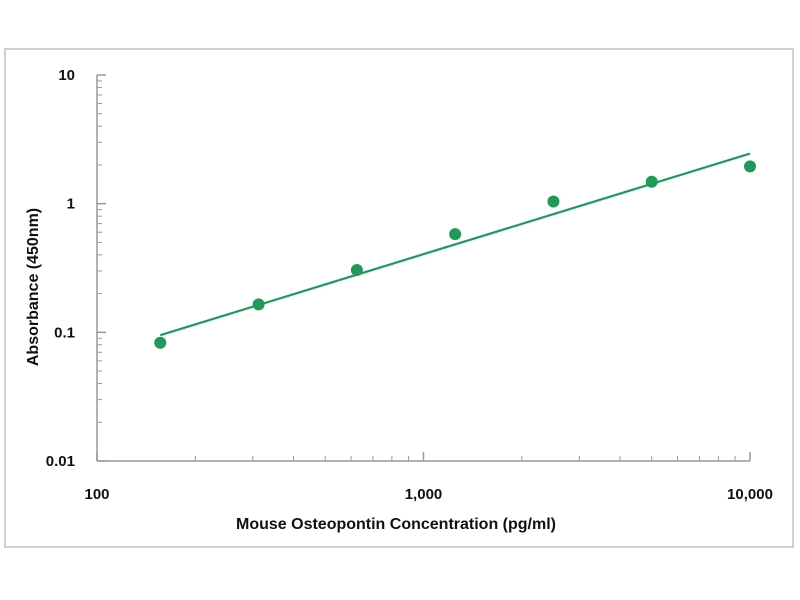 Image resolution: width=800 pixels, height=600 pixels. I want to click on y-tick-label: 0.1, so click(64, 332).